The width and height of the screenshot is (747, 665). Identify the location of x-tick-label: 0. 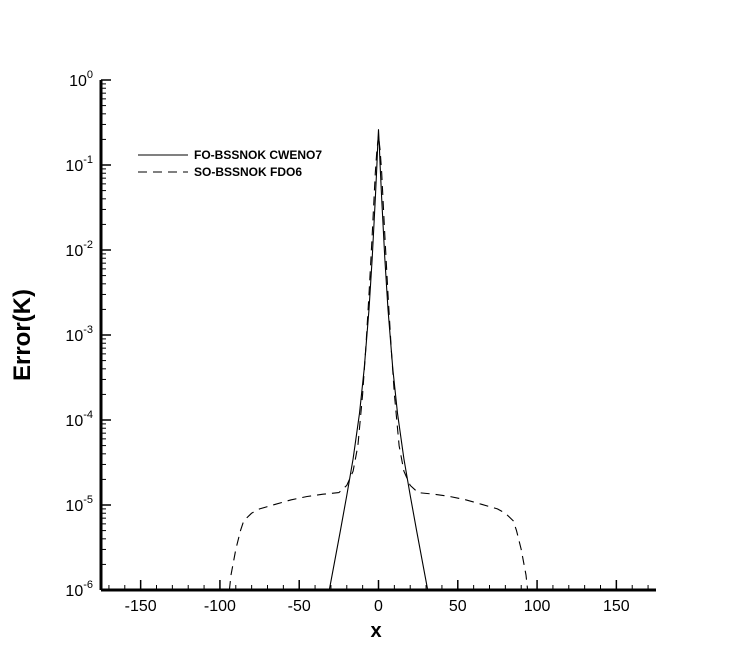
(378, 606).